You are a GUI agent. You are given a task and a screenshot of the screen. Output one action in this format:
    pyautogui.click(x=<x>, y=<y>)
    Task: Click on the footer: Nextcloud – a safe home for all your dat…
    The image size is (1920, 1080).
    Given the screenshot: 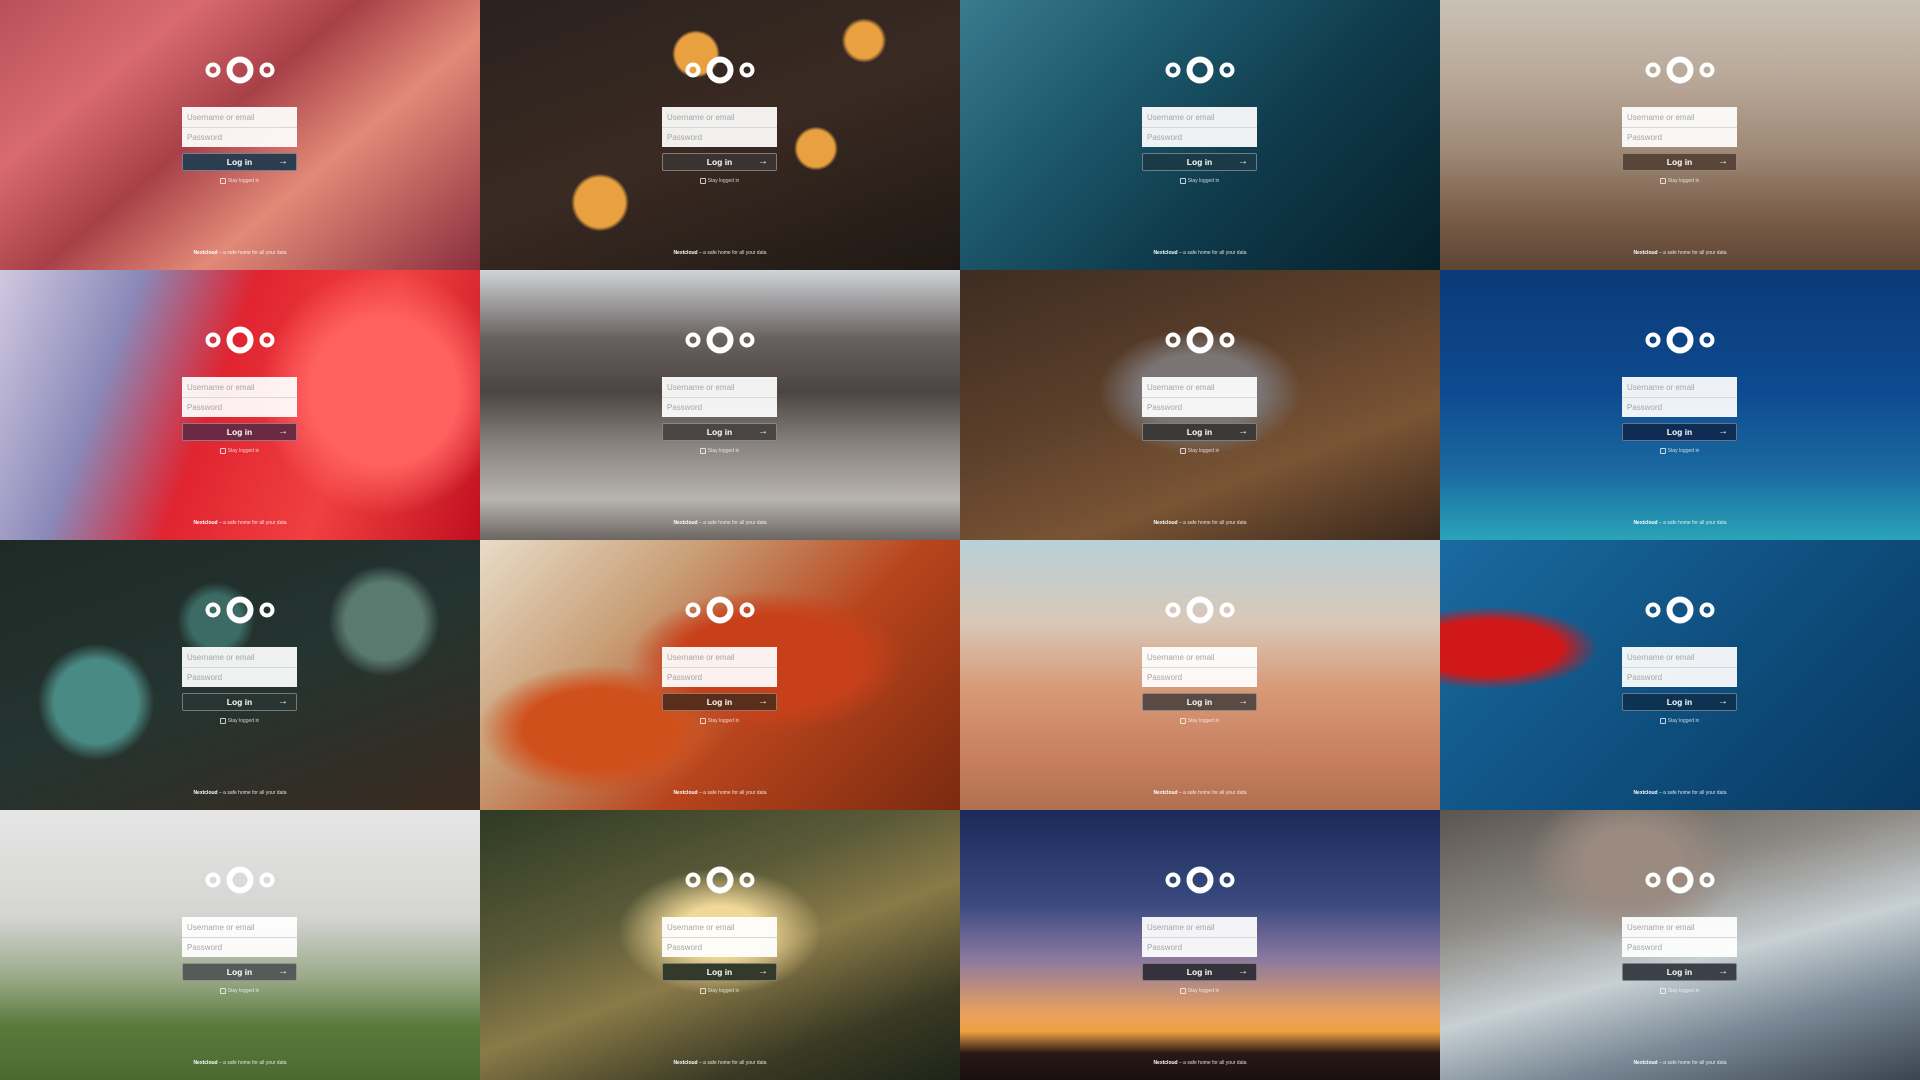 What is the action you would take?
    pyautogui.click(x=720, y=253)
    